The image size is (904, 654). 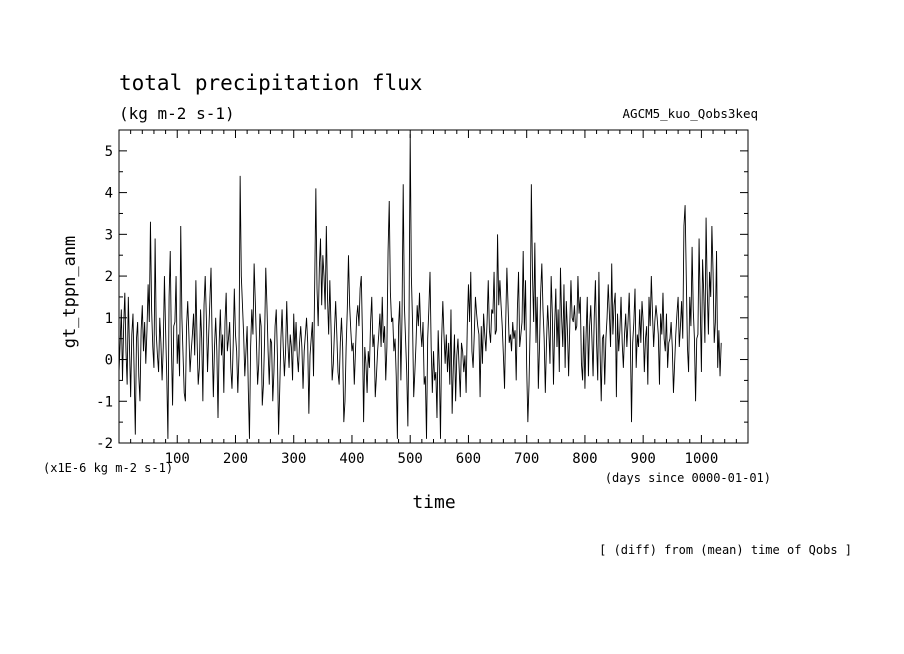 I want to click on y-tick-label: -2, so click(x=104, y=444).